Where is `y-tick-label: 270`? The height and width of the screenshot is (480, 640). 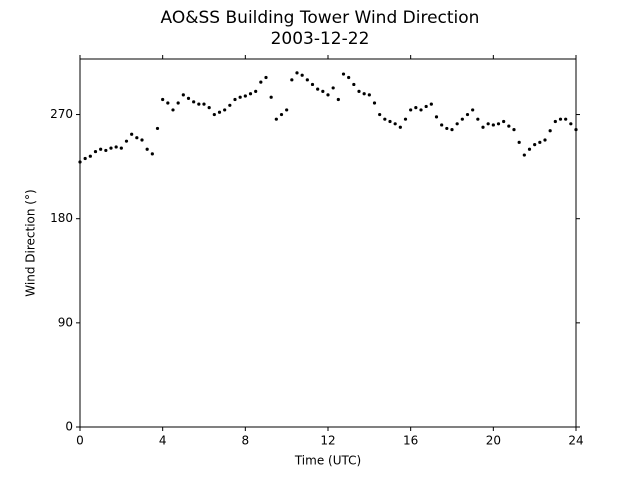 y-tick-label: 270 is located at coordinates (61, 114).